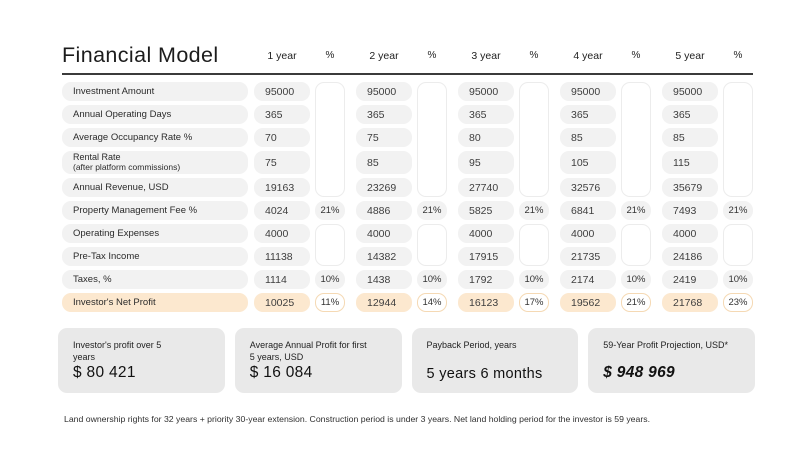 Image resolution: width=800 pixels, height=450 pixels. Describe the element at coordinates (282, 187) in the screenshot. I see `cell-value: 19163` at that location.